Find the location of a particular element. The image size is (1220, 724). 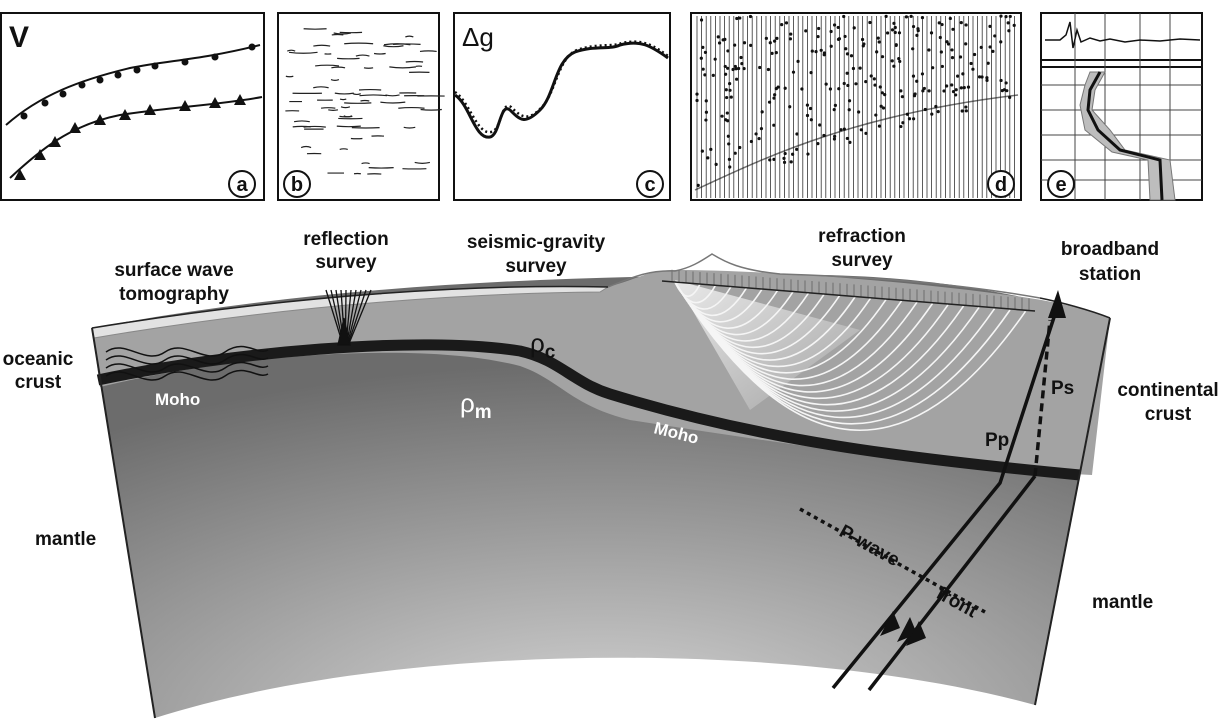

panel-a-letter: a is located at coordinates (242, 185).